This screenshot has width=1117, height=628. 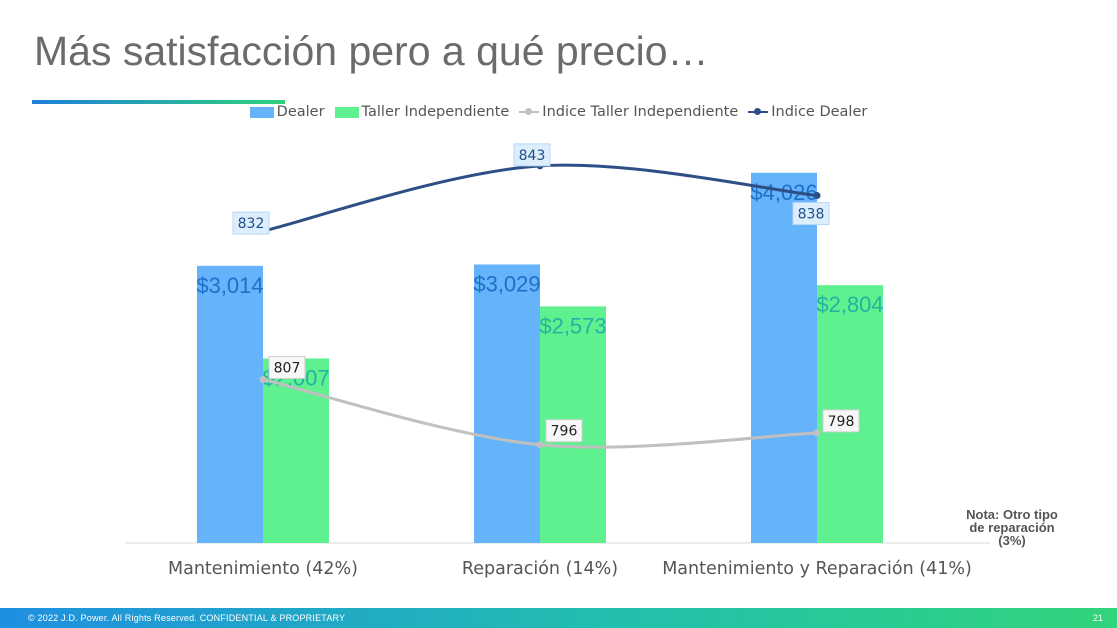 What do you see at coordinates (819, 112) in the screenshot?
I see `legend-label-indice-dealer: Indice Dealer` at bounding box center [819, 112].